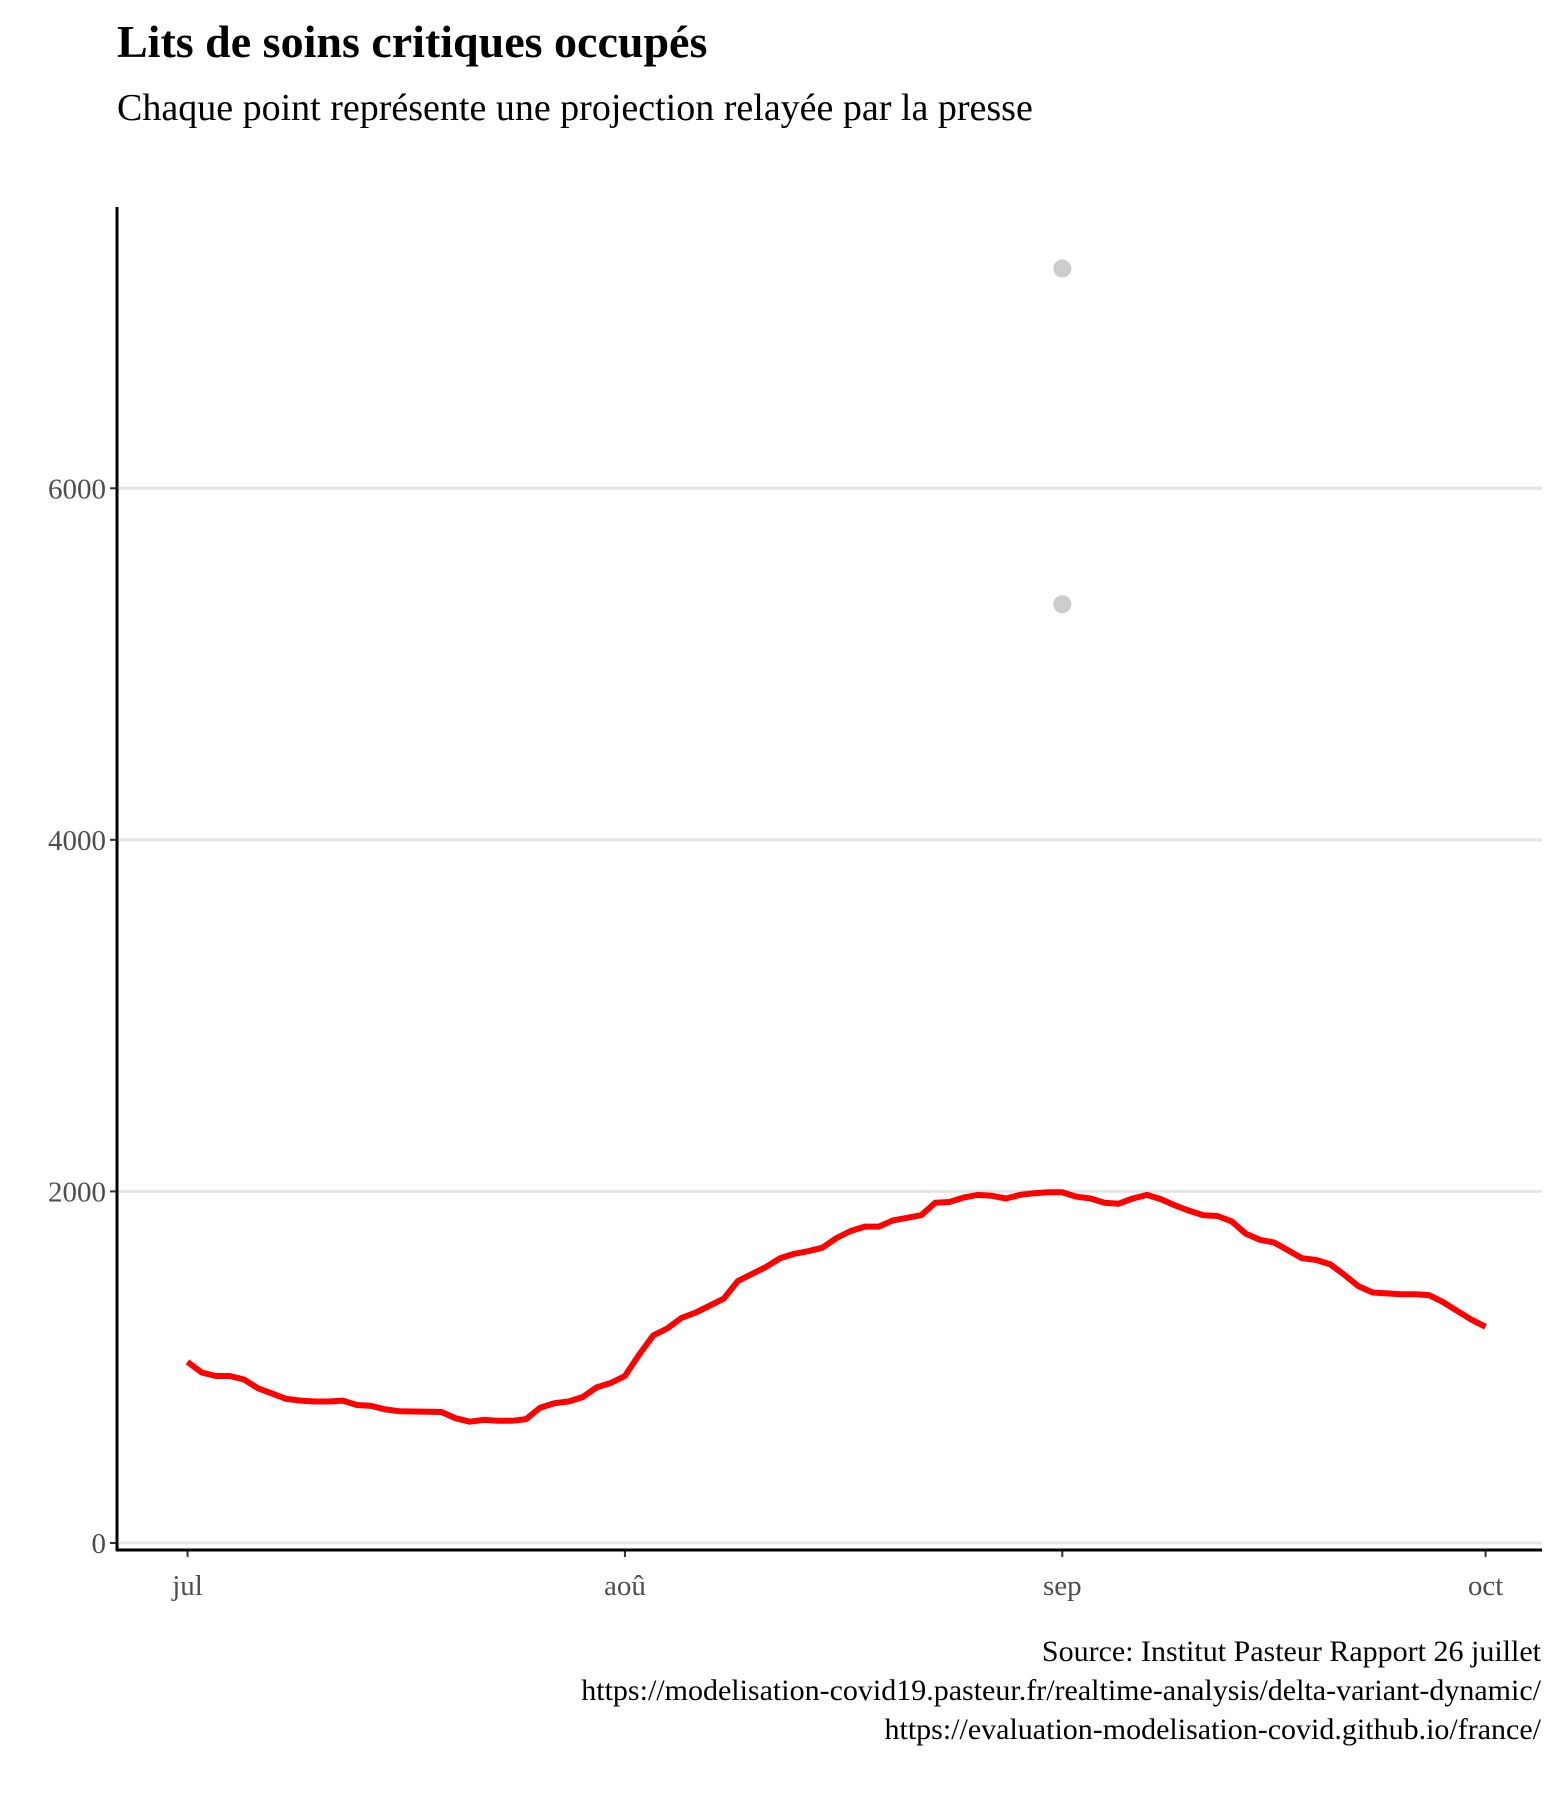  Describe the element at coordinates (625, 1586) in the screenshot. I see `x-tick-label: aoû` at that location.